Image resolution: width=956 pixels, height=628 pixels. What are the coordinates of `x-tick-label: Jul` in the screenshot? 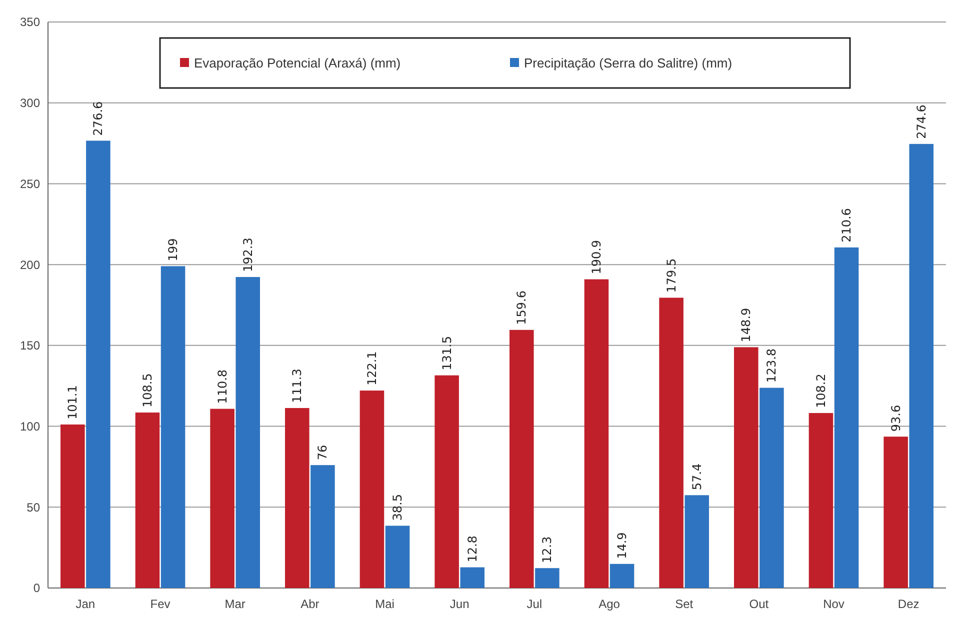 It's located at (534, 604).